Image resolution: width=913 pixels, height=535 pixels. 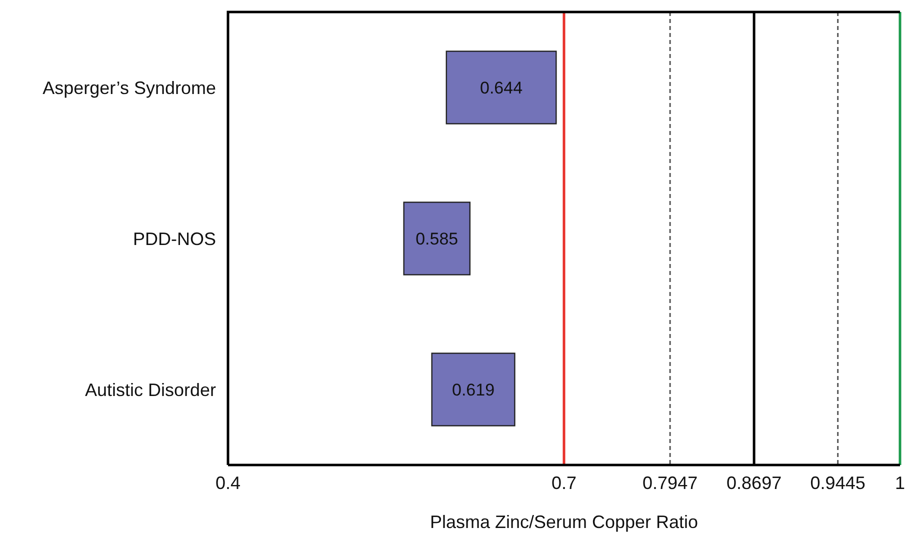 I want to click on annotation: 0.585, so click(x=437, y=238).